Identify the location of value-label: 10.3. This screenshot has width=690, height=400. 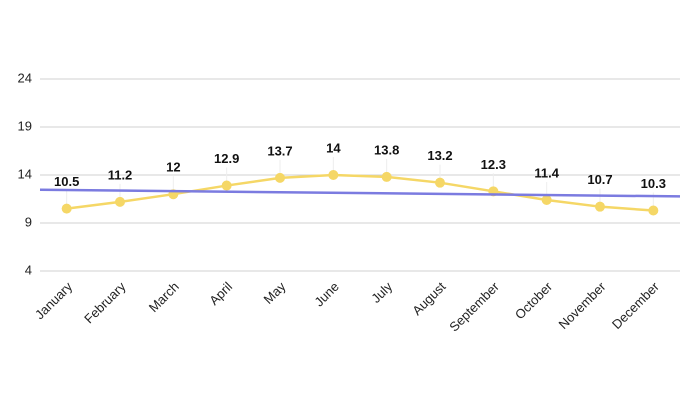
(653, 183).